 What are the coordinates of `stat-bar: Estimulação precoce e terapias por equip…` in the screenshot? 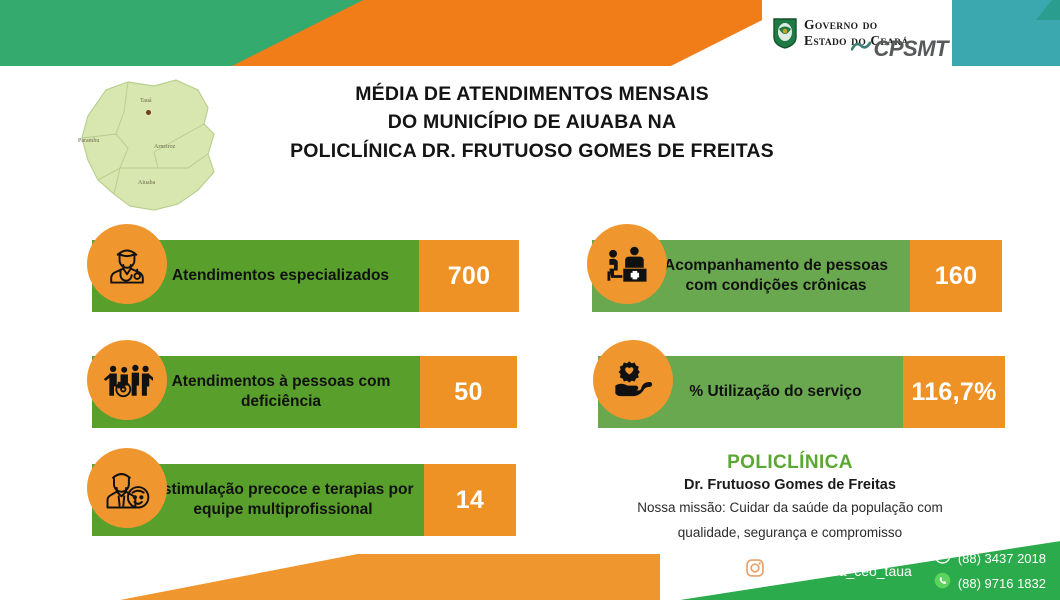 It's located at (301, 492).